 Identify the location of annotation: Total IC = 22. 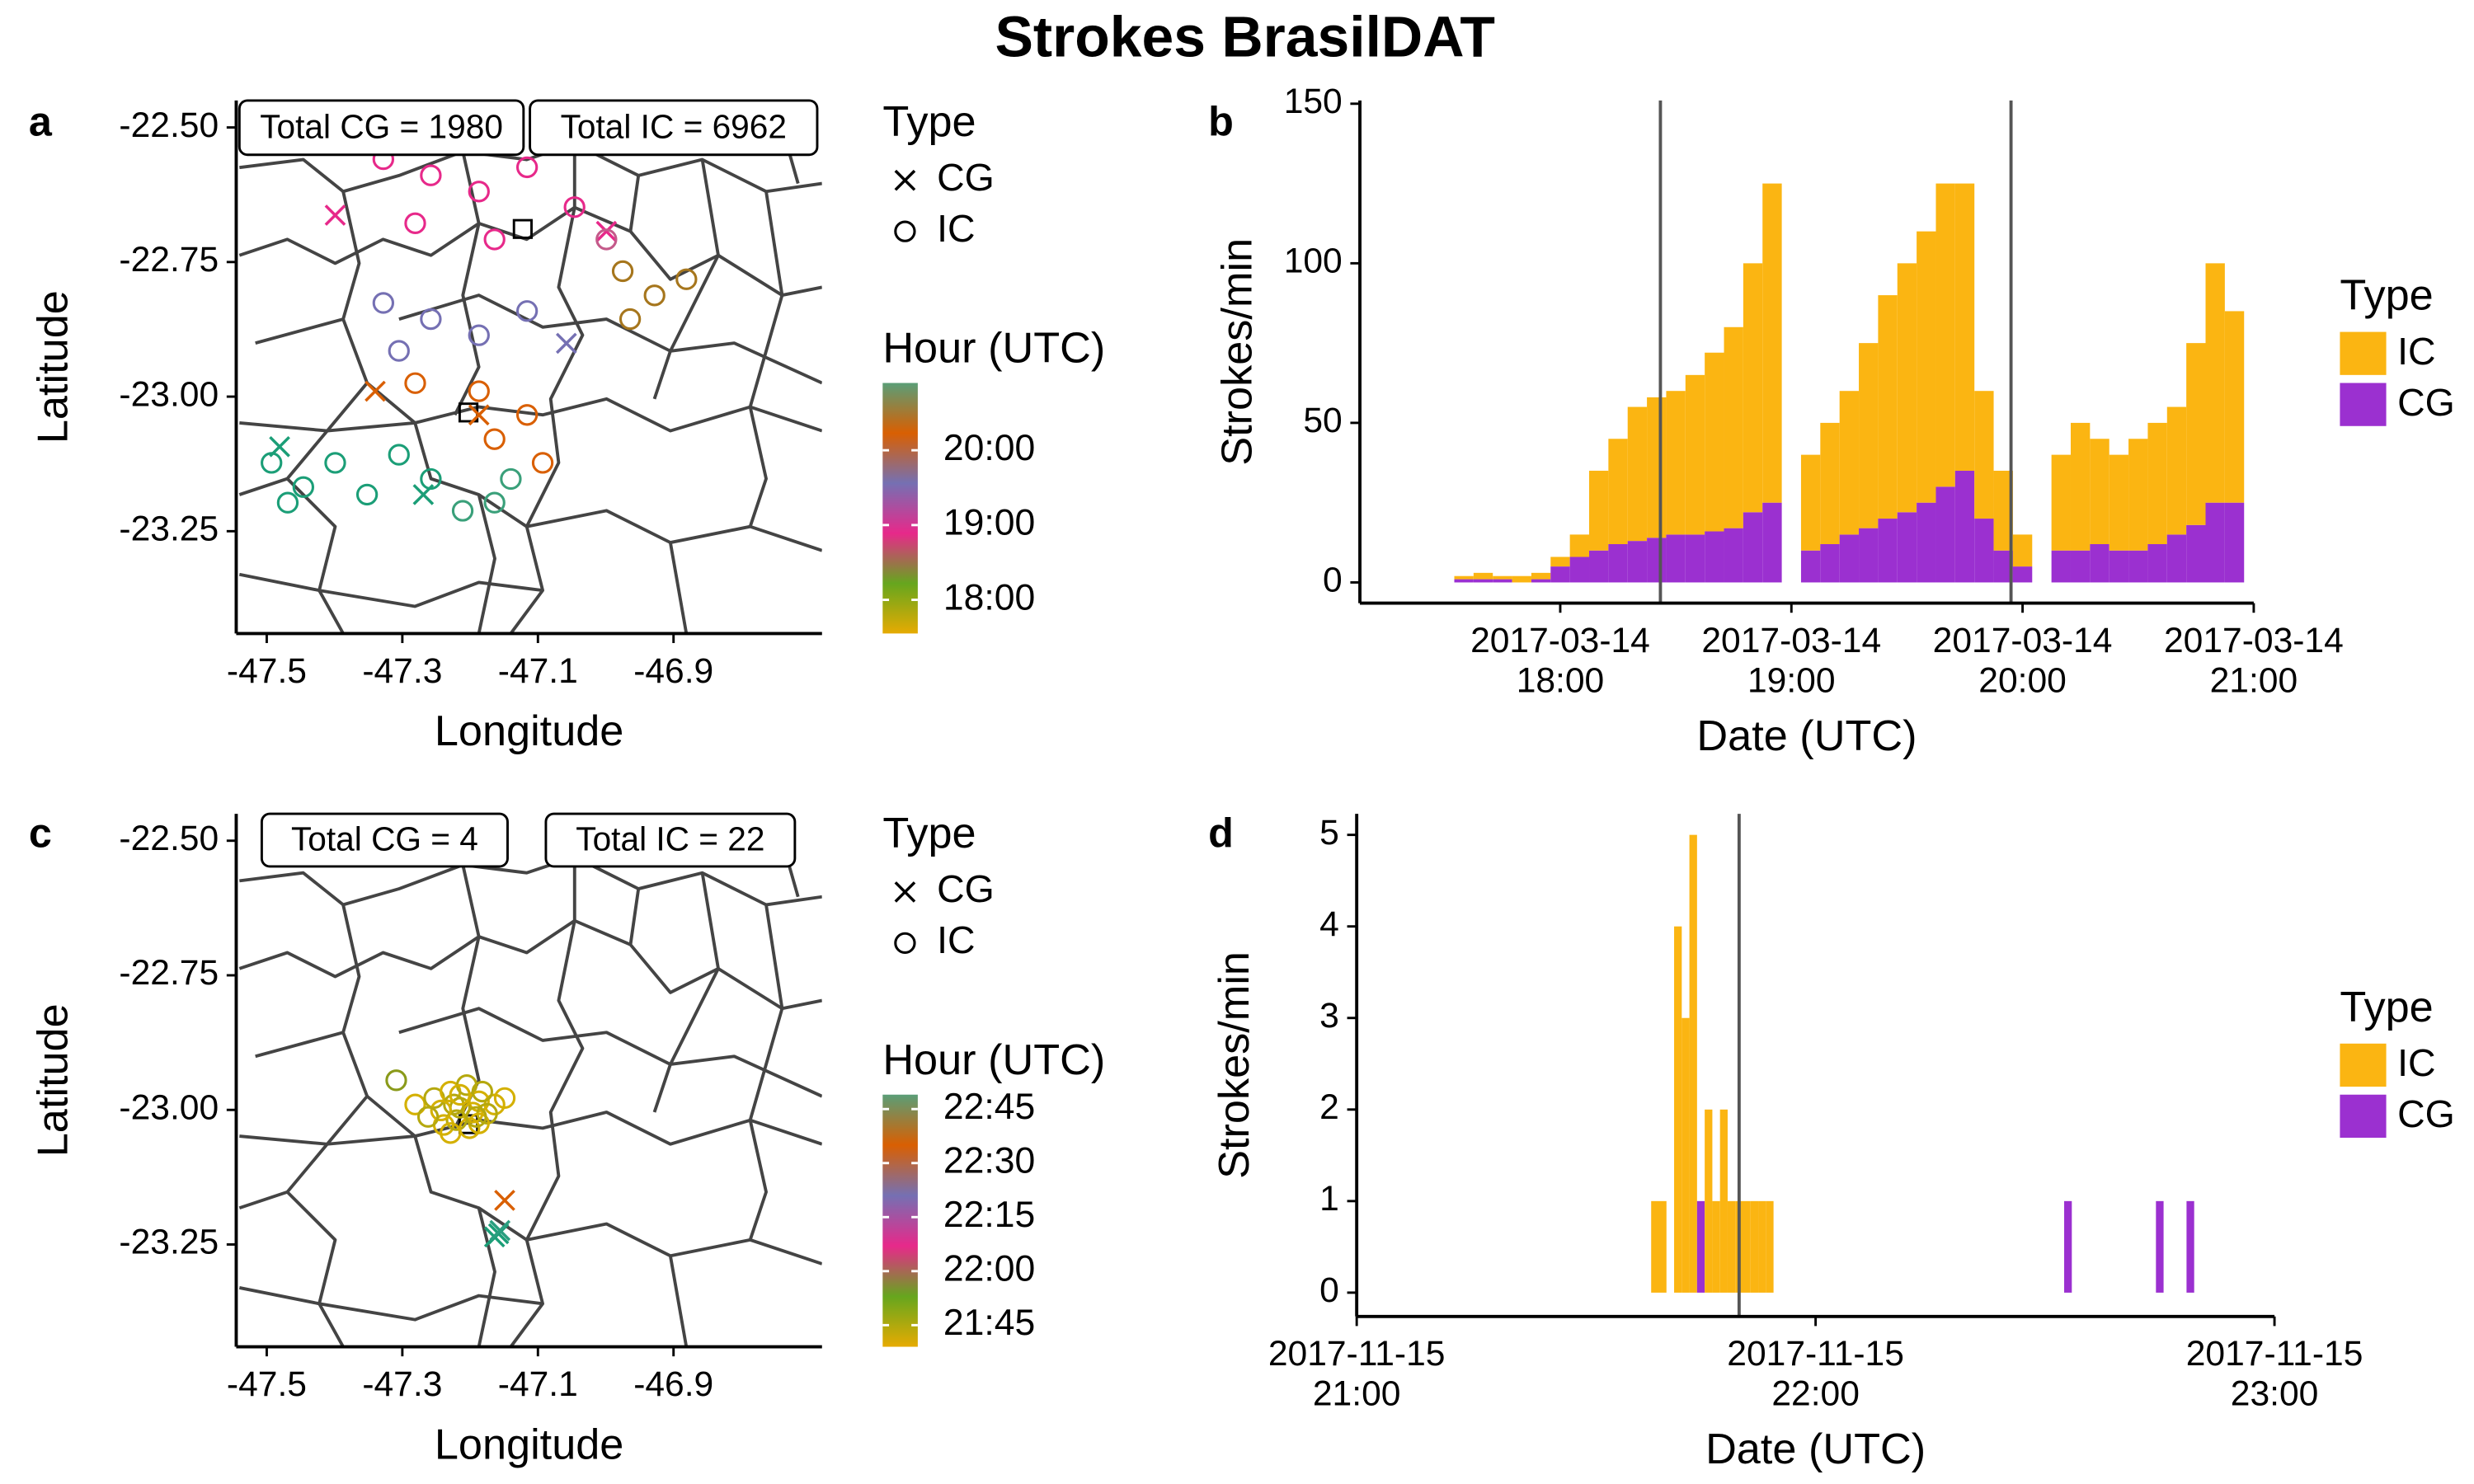
(670, 839).